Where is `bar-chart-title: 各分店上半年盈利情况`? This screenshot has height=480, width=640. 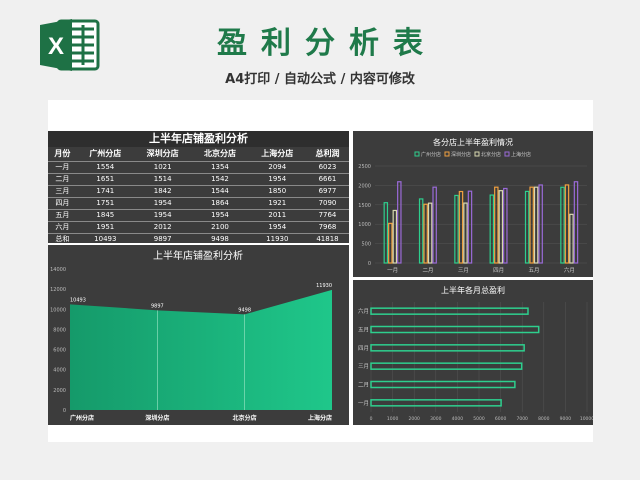 bar-chart-title: 各分店上半年盈利情况 is located at coordinates (473, 142).